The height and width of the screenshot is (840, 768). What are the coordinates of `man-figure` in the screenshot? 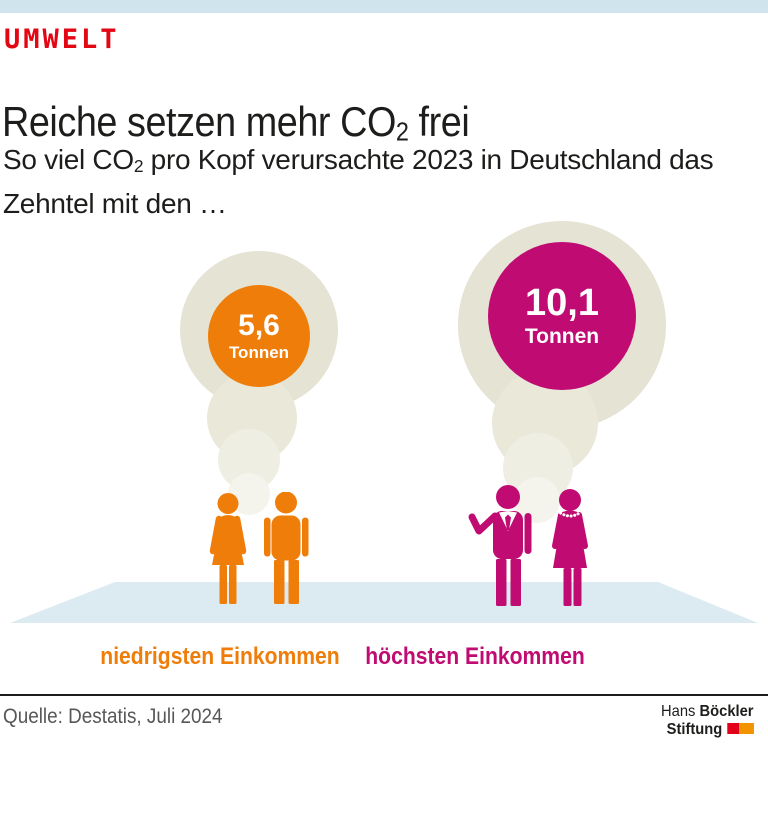 It's located at (286, 548).